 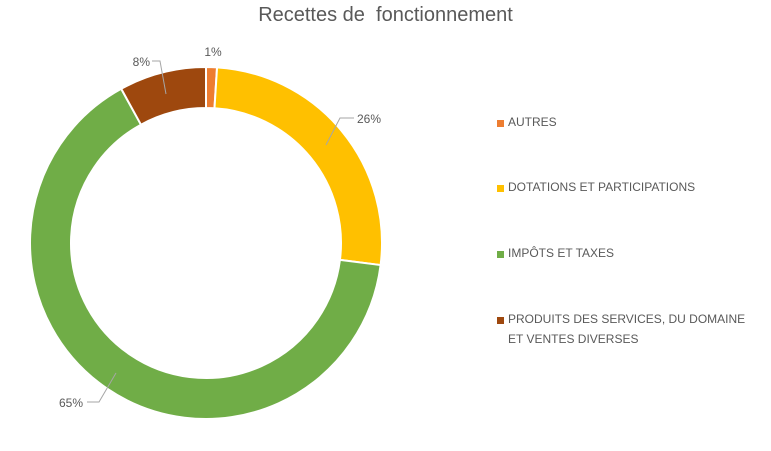 I want to click on data-label-1: 1%, so click(x=213, y=52).